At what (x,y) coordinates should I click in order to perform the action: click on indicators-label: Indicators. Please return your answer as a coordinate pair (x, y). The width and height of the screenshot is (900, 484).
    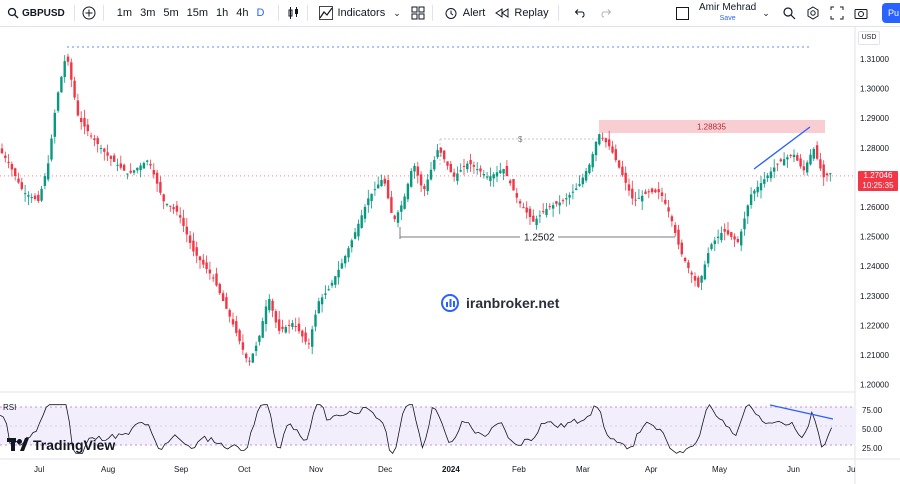
    Looking at the image, I should click on (361, 13).